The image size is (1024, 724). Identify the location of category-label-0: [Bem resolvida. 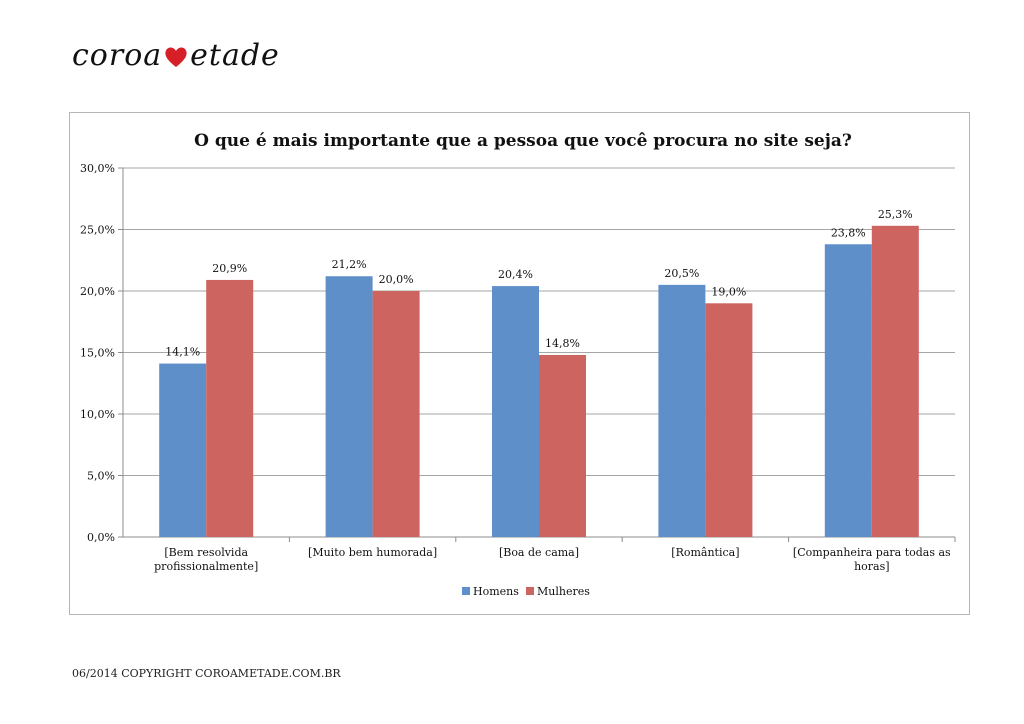
(206, 552).